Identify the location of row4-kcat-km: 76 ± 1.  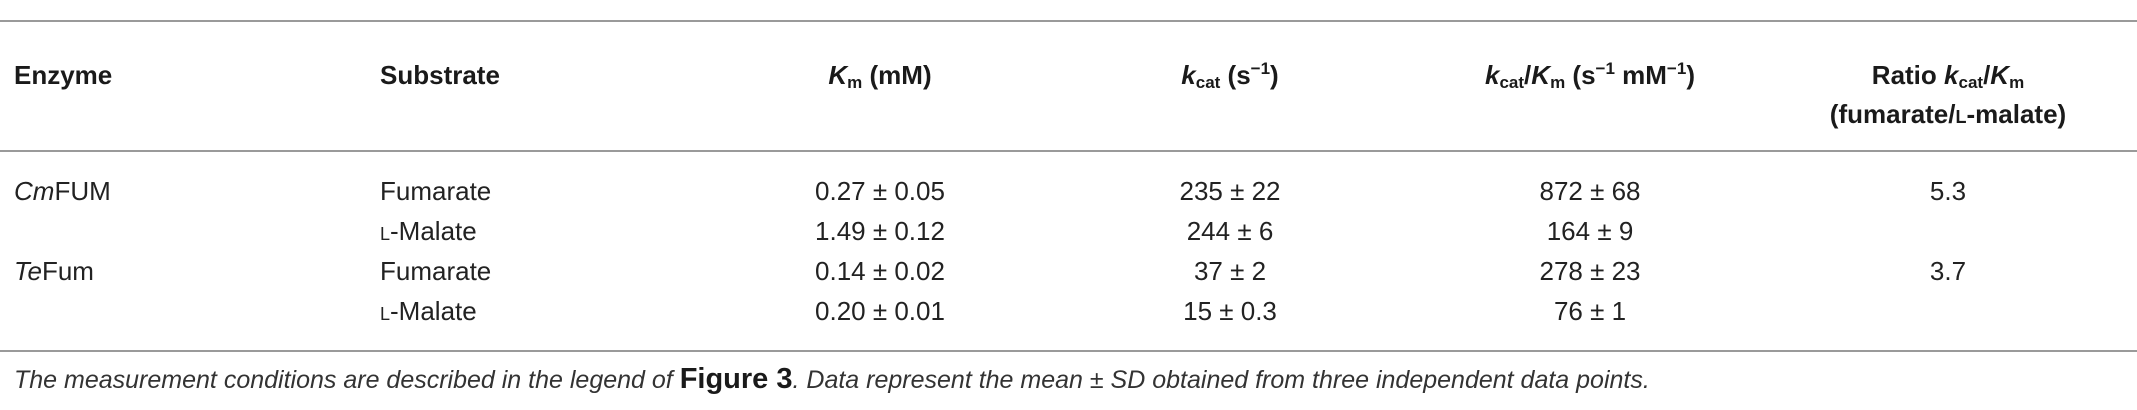
(1590, 311).